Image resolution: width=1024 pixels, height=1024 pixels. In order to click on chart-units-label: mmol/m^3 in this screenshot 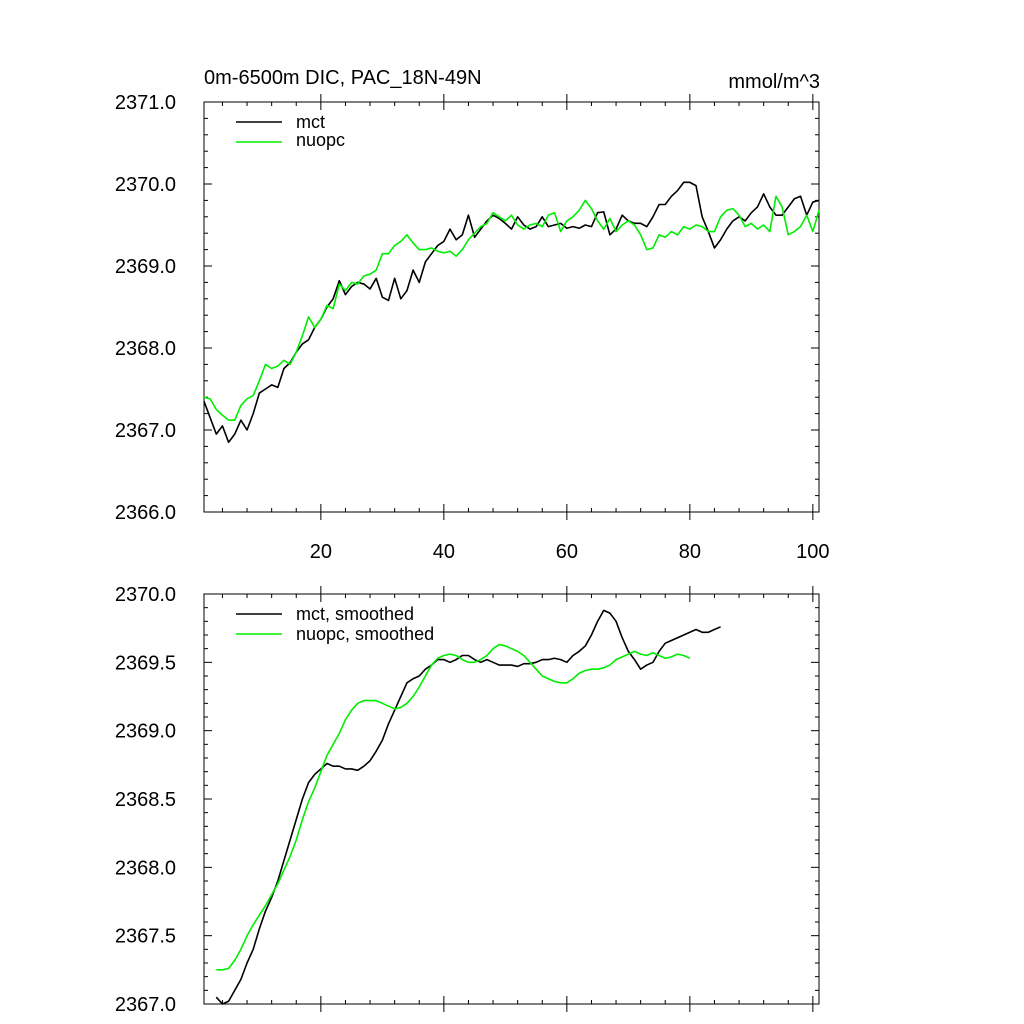, I will do `click(774, 82)`.